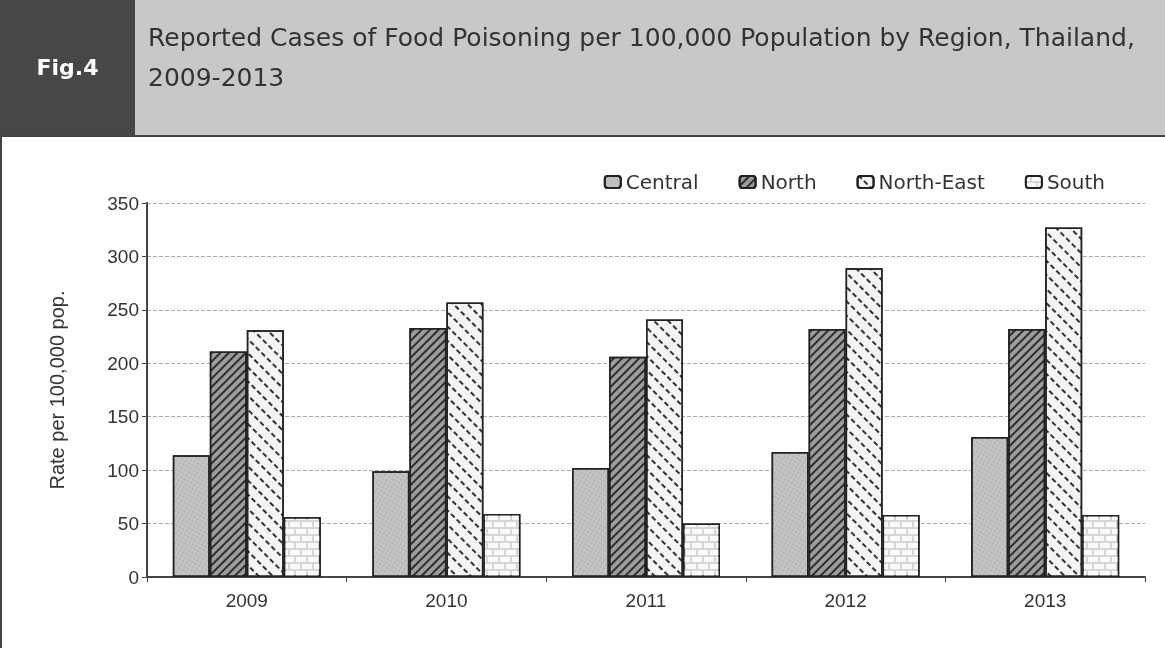 The image size is (1165, 648). Describe the element at coordinates (57, 390) in the screenshot. I see `y-axis-title: Rate per 100,000 pop.` at that location.